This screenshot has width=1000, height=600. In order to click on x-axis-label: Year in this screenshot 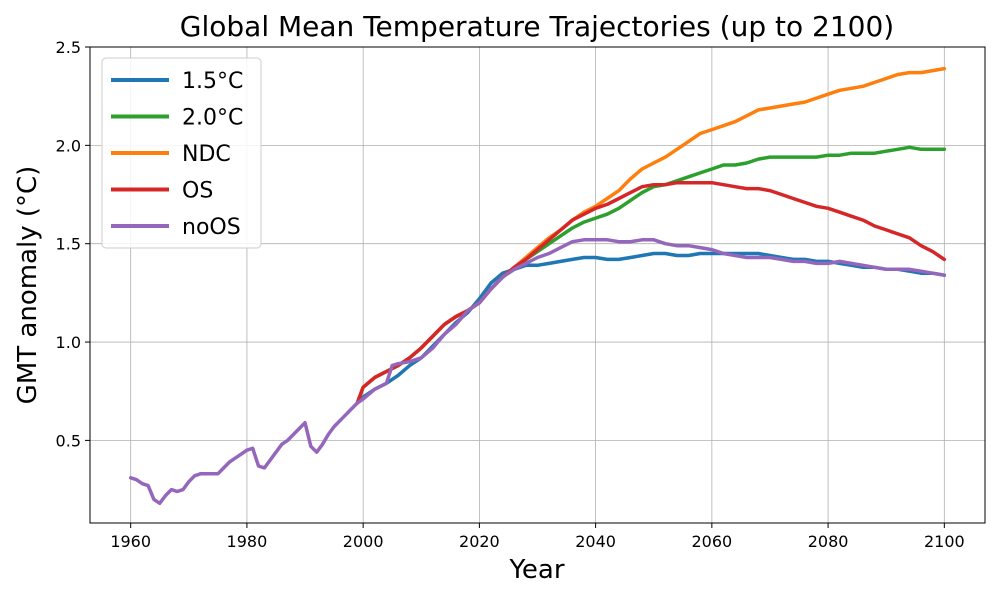, I will do `click(536, 570)`.